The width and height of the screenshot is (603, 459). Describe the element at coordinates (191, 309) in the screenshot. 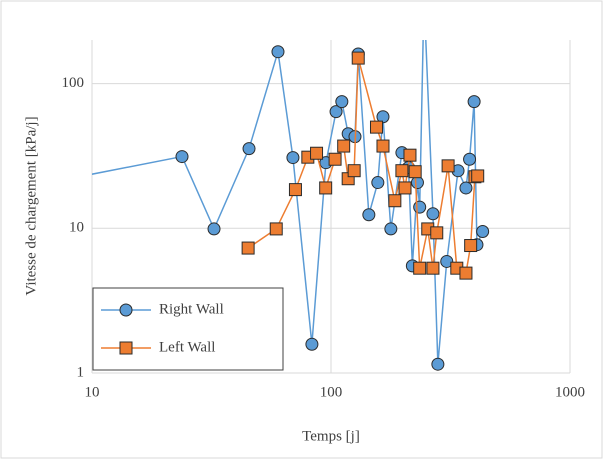

I see `legend-label: Right Wall` at that location.